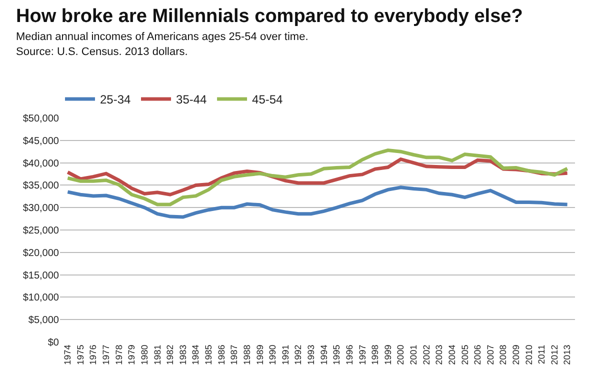  What do you see at coordinates (413, 354) in the screenshot?
I see `x-tick-label: 2001` at bounding box center [413, 354].